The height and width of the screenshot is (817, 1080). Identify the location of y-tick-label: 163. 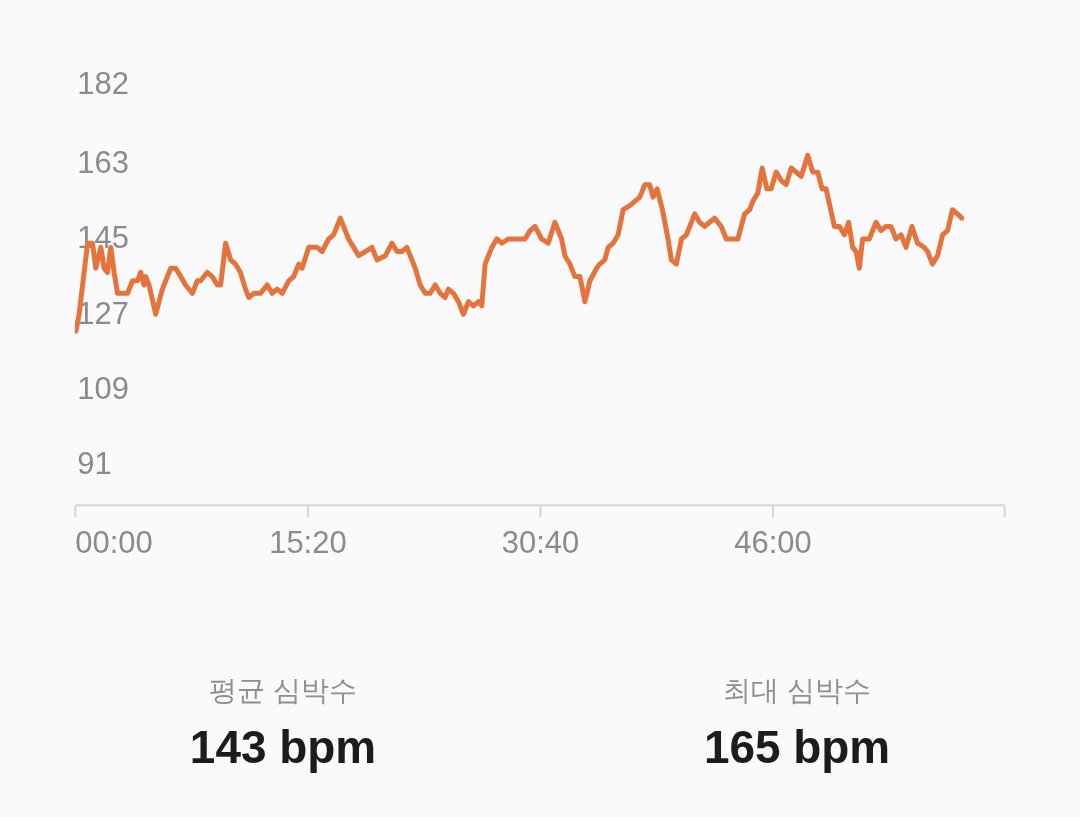
(103, 163).